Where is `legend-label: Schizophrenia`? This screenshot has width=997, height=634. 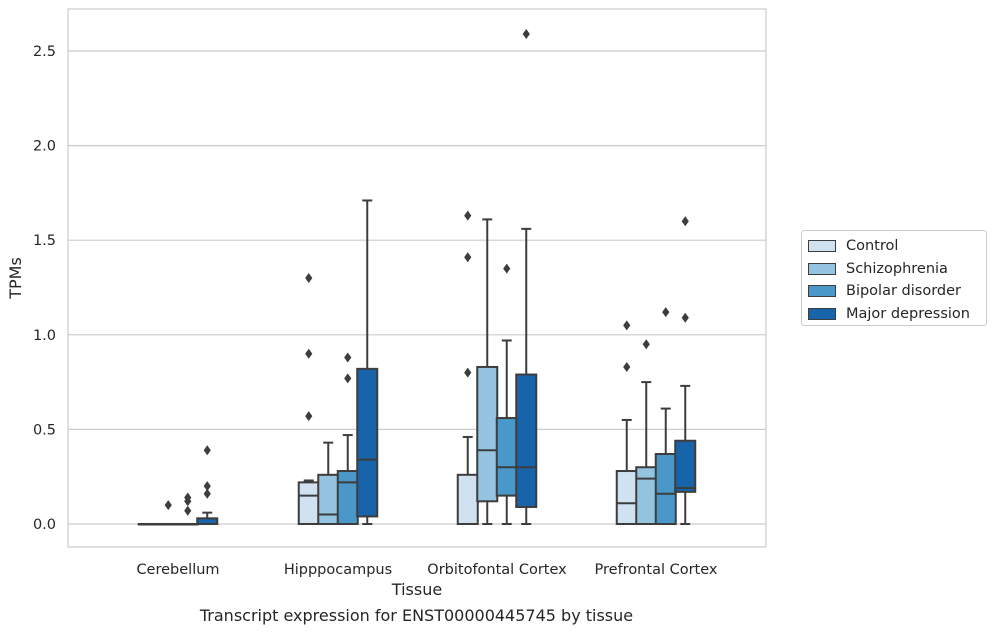
legend-label: Schizophrenia is located at coordinates (897, 268).